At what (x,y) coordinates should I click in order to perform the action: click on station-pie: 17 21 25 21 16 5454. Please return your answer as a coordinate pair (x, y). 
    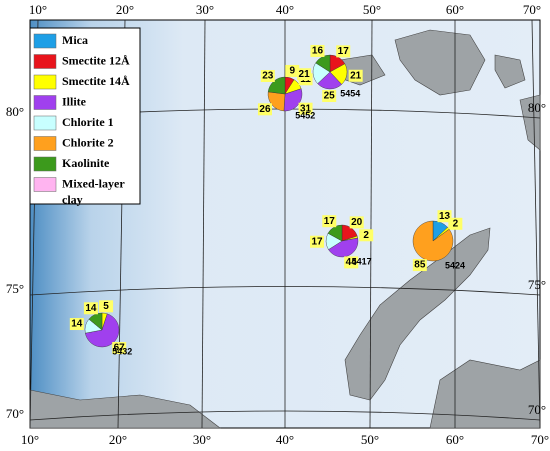
    Looking at the image, I should click on (330, 73).